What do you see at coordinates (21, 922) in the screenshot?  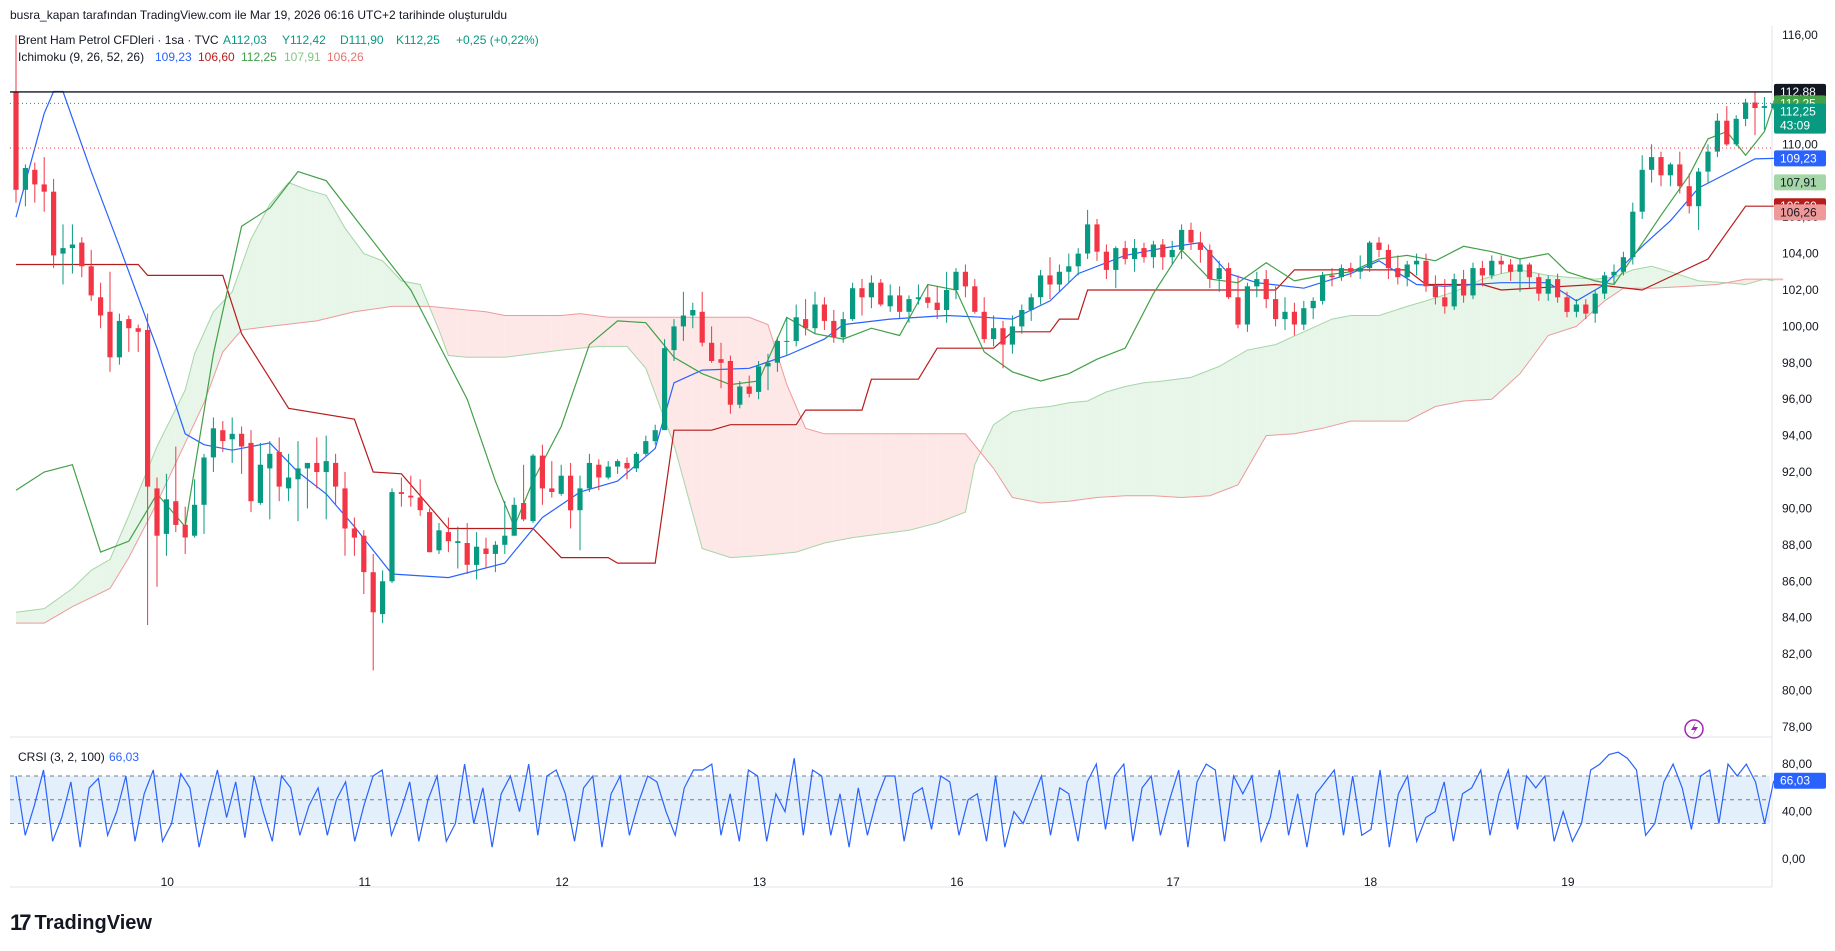 I see `tradingview-logo-icon: 17` at bounding box center [21, 922].